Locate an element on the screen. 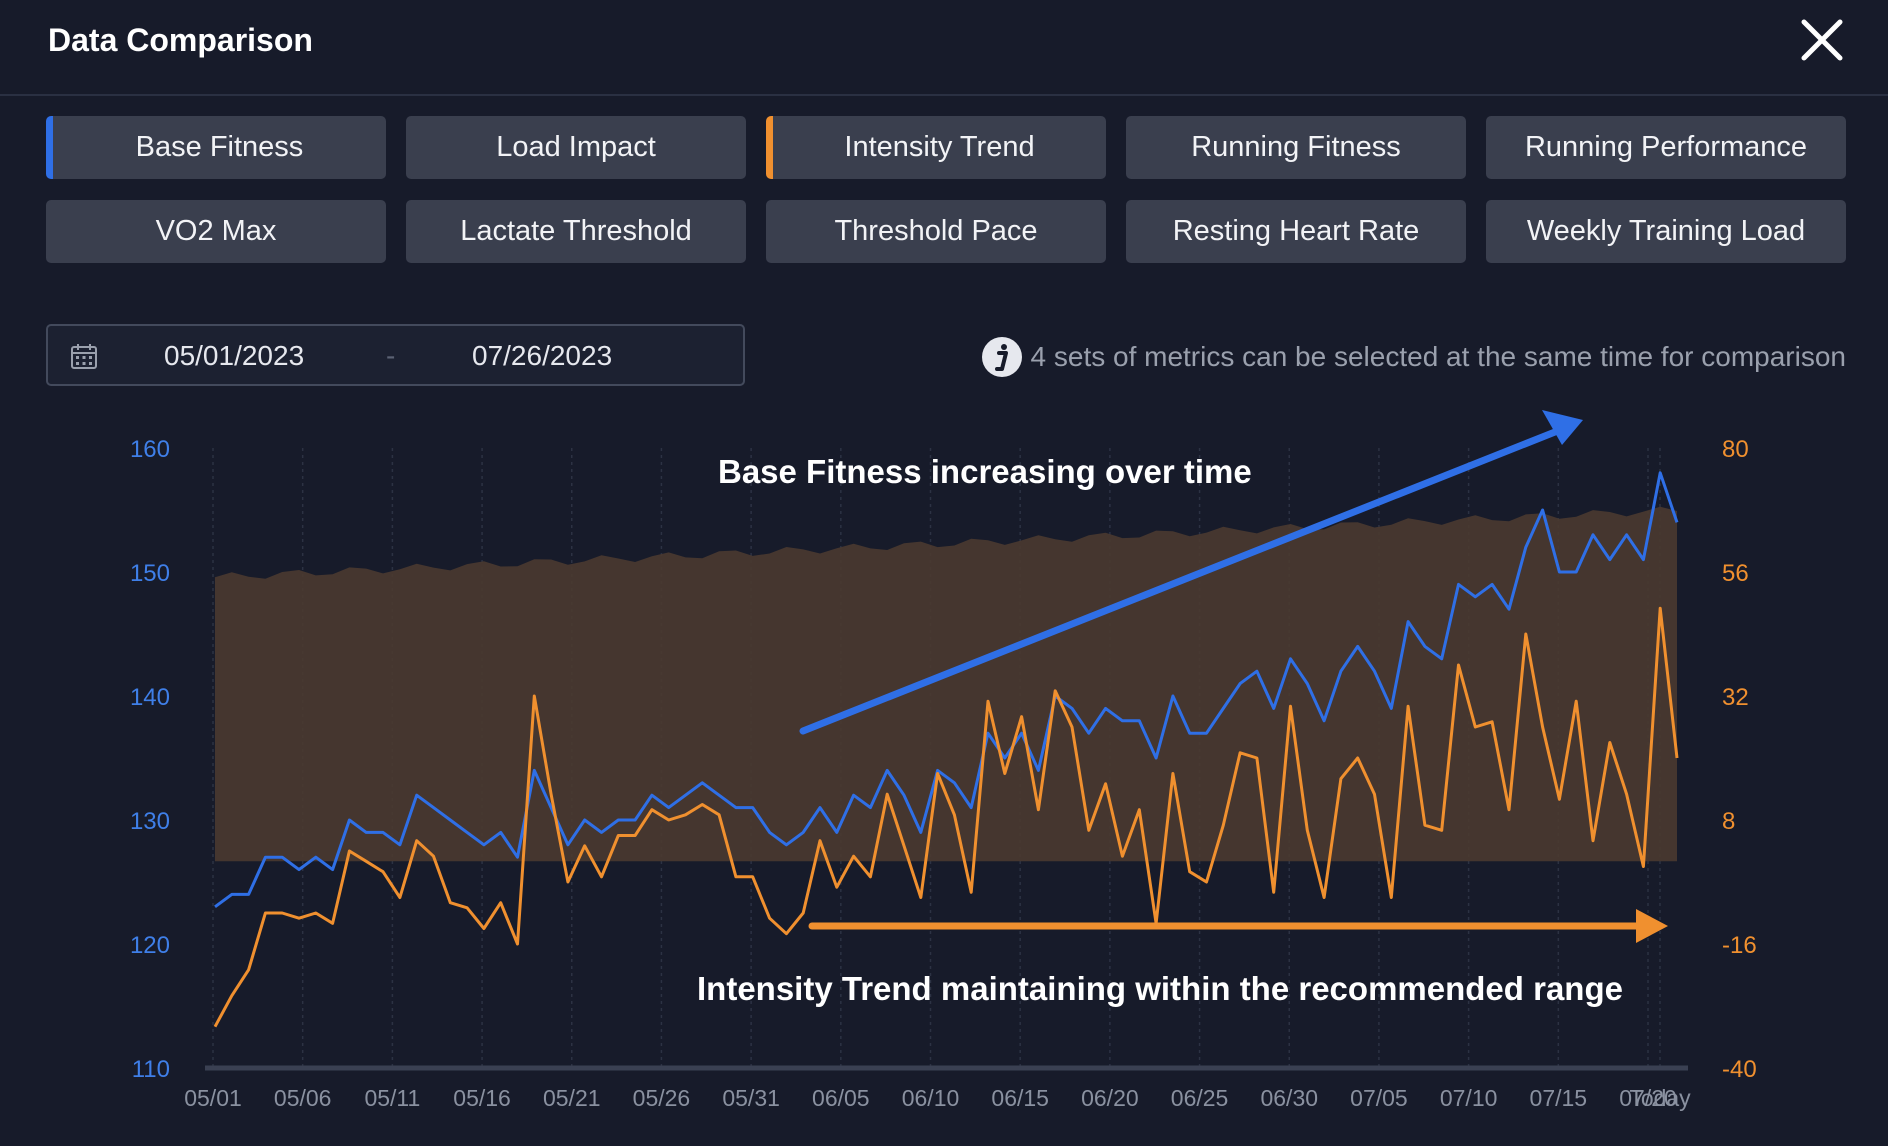  trend-flat-arrow-head is located at coordinates (1652, 926).